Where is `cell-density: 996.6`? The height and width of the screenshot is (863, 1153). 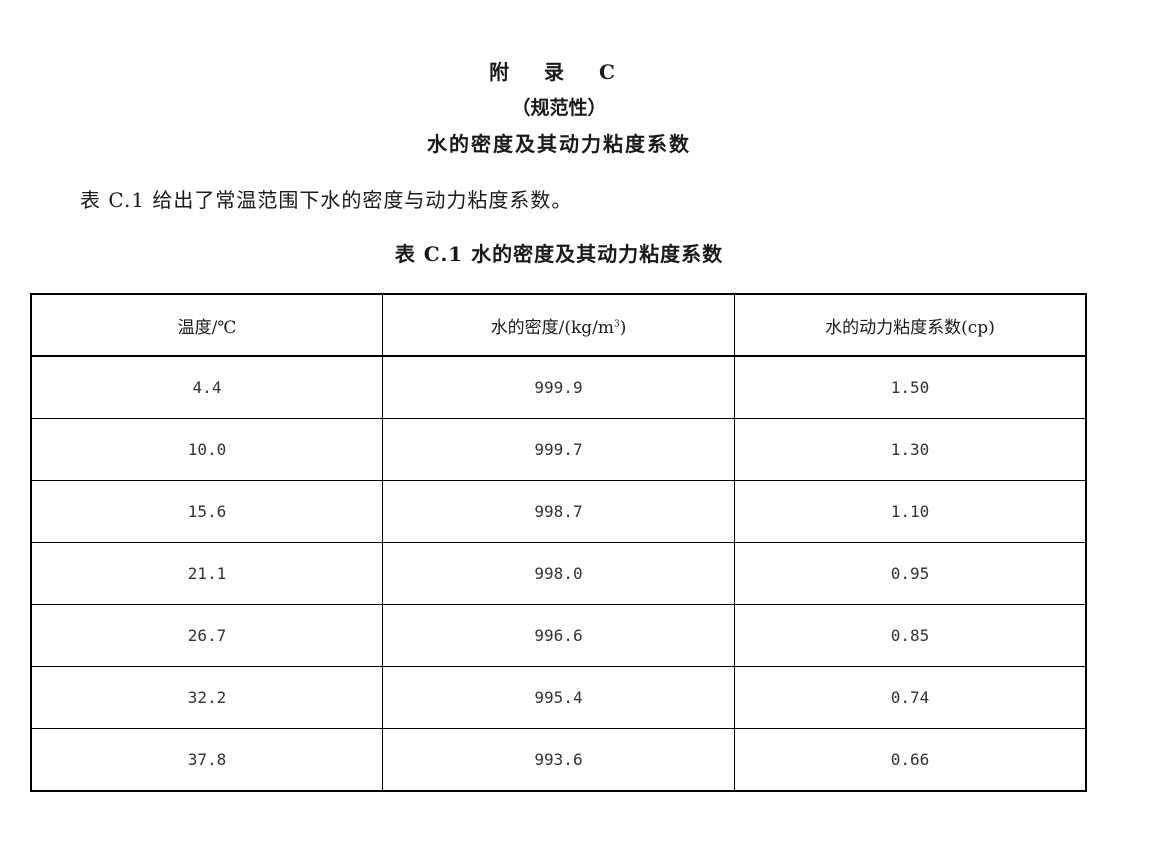
cell-density: 996.6 is located at coordinates (558, 635).